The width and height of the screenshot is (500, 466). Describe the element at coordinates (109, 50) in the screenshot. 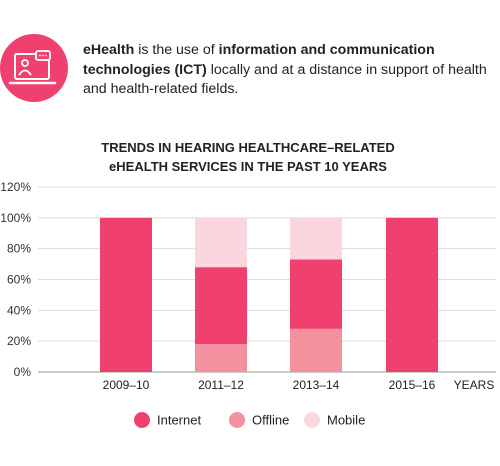

I see `intro-bold-ehealth: eHealth` at that location.